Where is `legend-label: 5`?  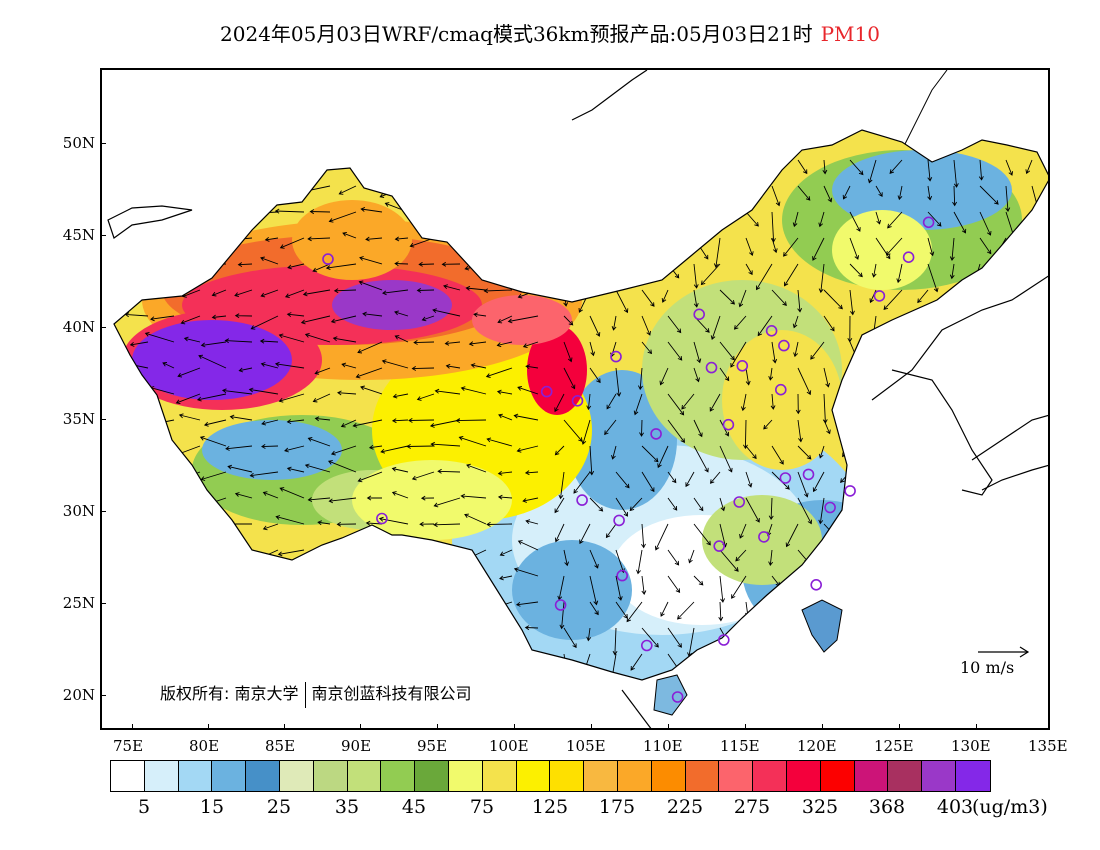
legend-label: 5 is located at coordinates (144, 807).